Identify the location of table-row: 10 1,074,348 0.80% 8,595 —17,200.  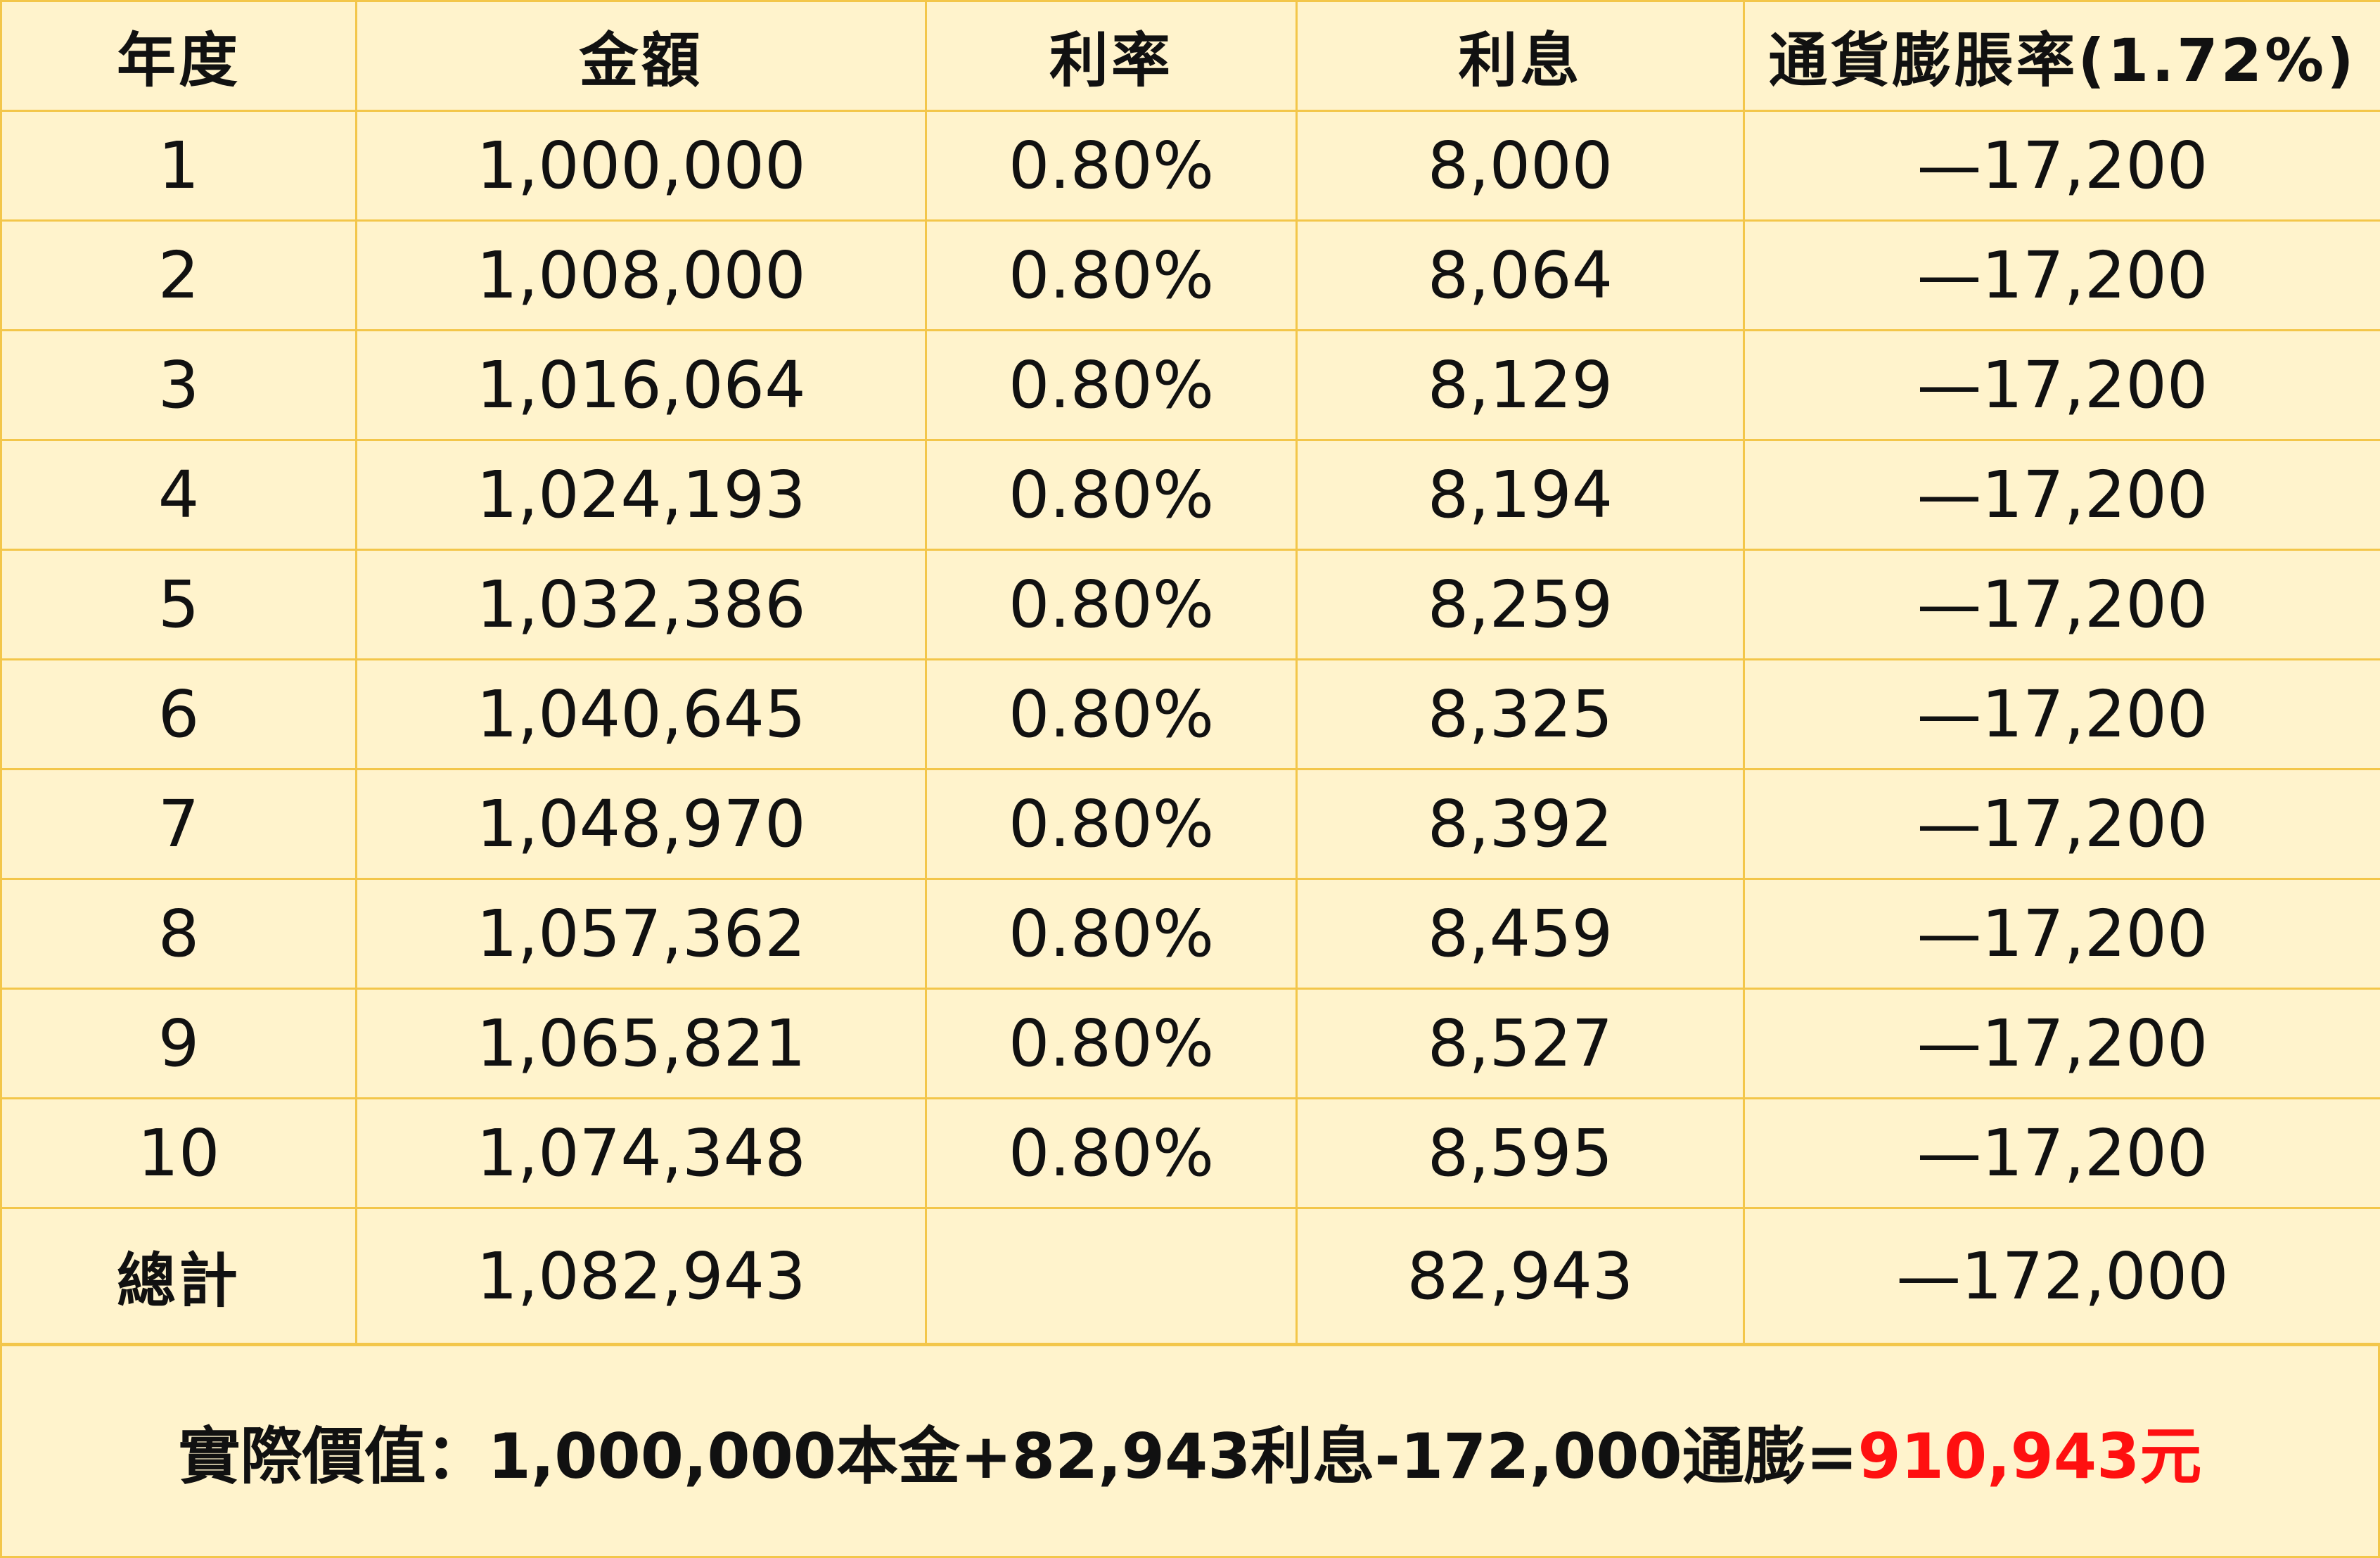
(1190, 1153).